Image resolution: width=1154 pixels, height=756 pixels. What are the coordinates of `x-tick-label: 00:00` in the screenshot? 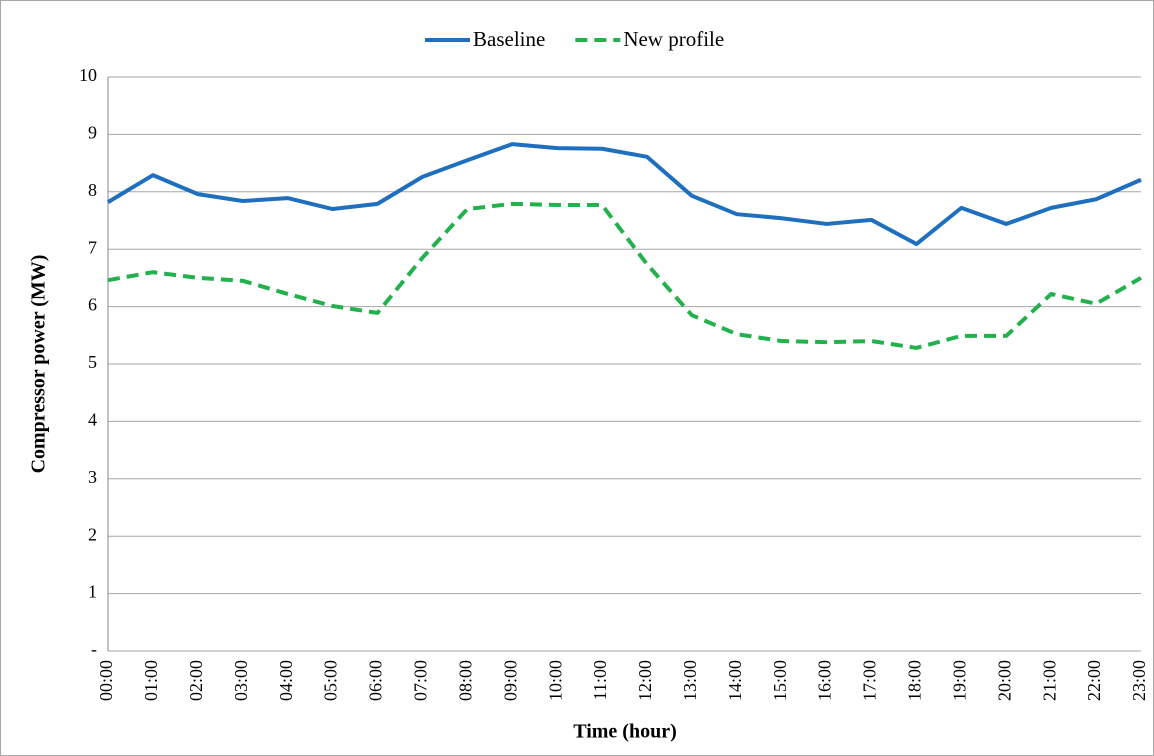 It's located at (106, 680).